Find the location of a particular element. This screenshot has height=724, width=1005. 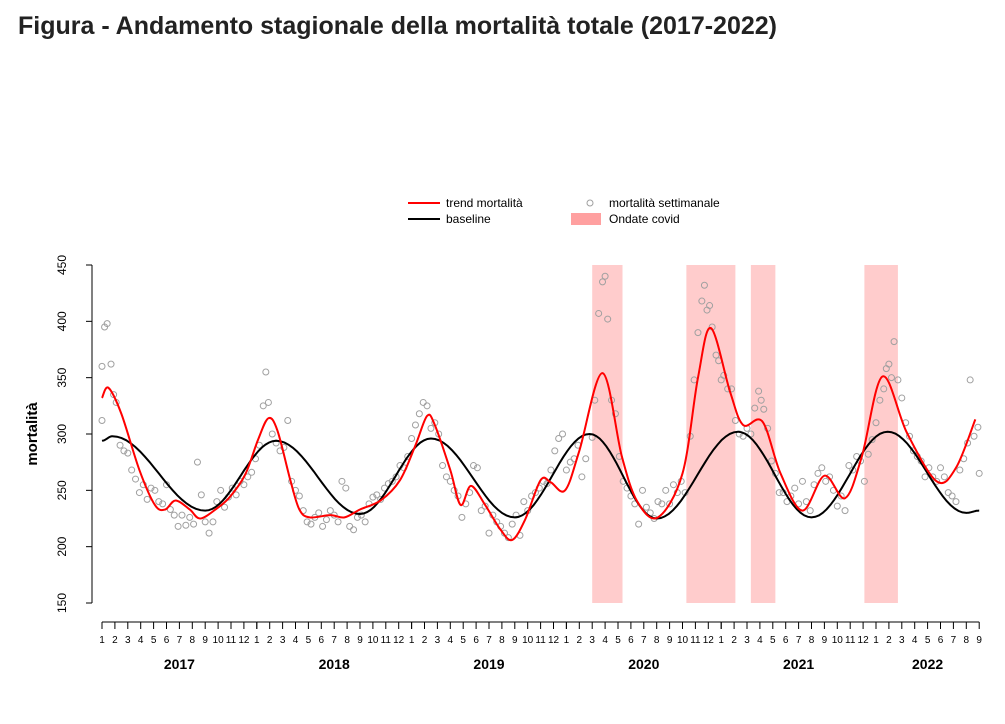

y-tick-label: 450 is located at coordinates (62, 265).